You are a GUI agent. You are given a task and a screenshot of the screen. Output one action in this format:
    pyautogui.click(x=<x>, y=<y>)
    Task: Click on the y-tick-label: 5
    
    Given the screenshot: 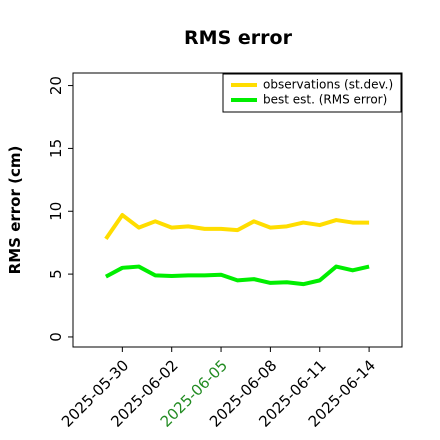 What is the action you would take?
    pyautogui.click(x=56, y=274)
    